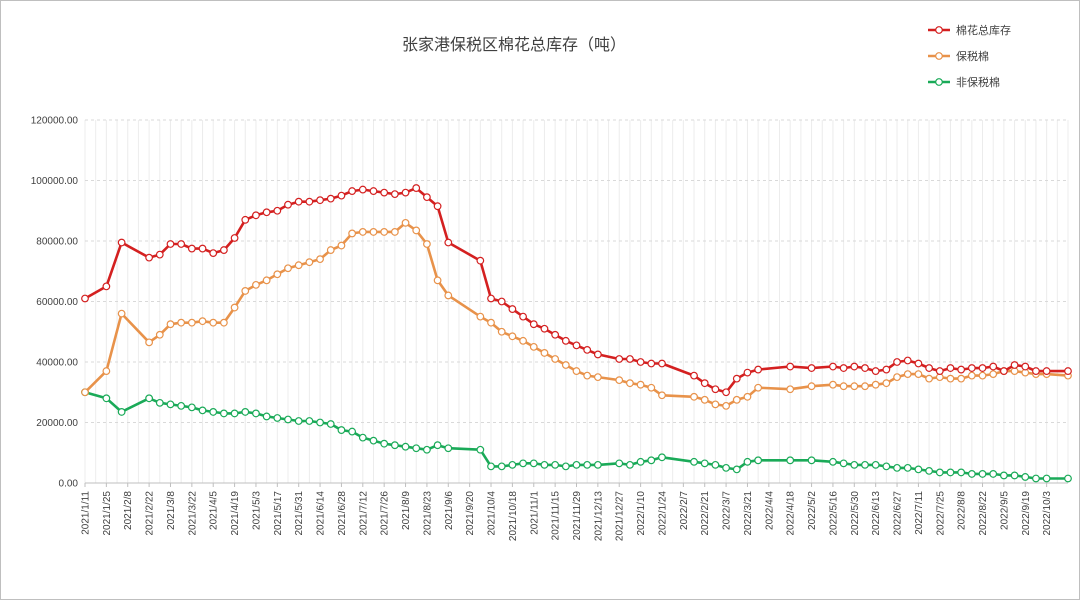  I want to click on x-tick-label: 2022/10/3, so click(1047, 513).